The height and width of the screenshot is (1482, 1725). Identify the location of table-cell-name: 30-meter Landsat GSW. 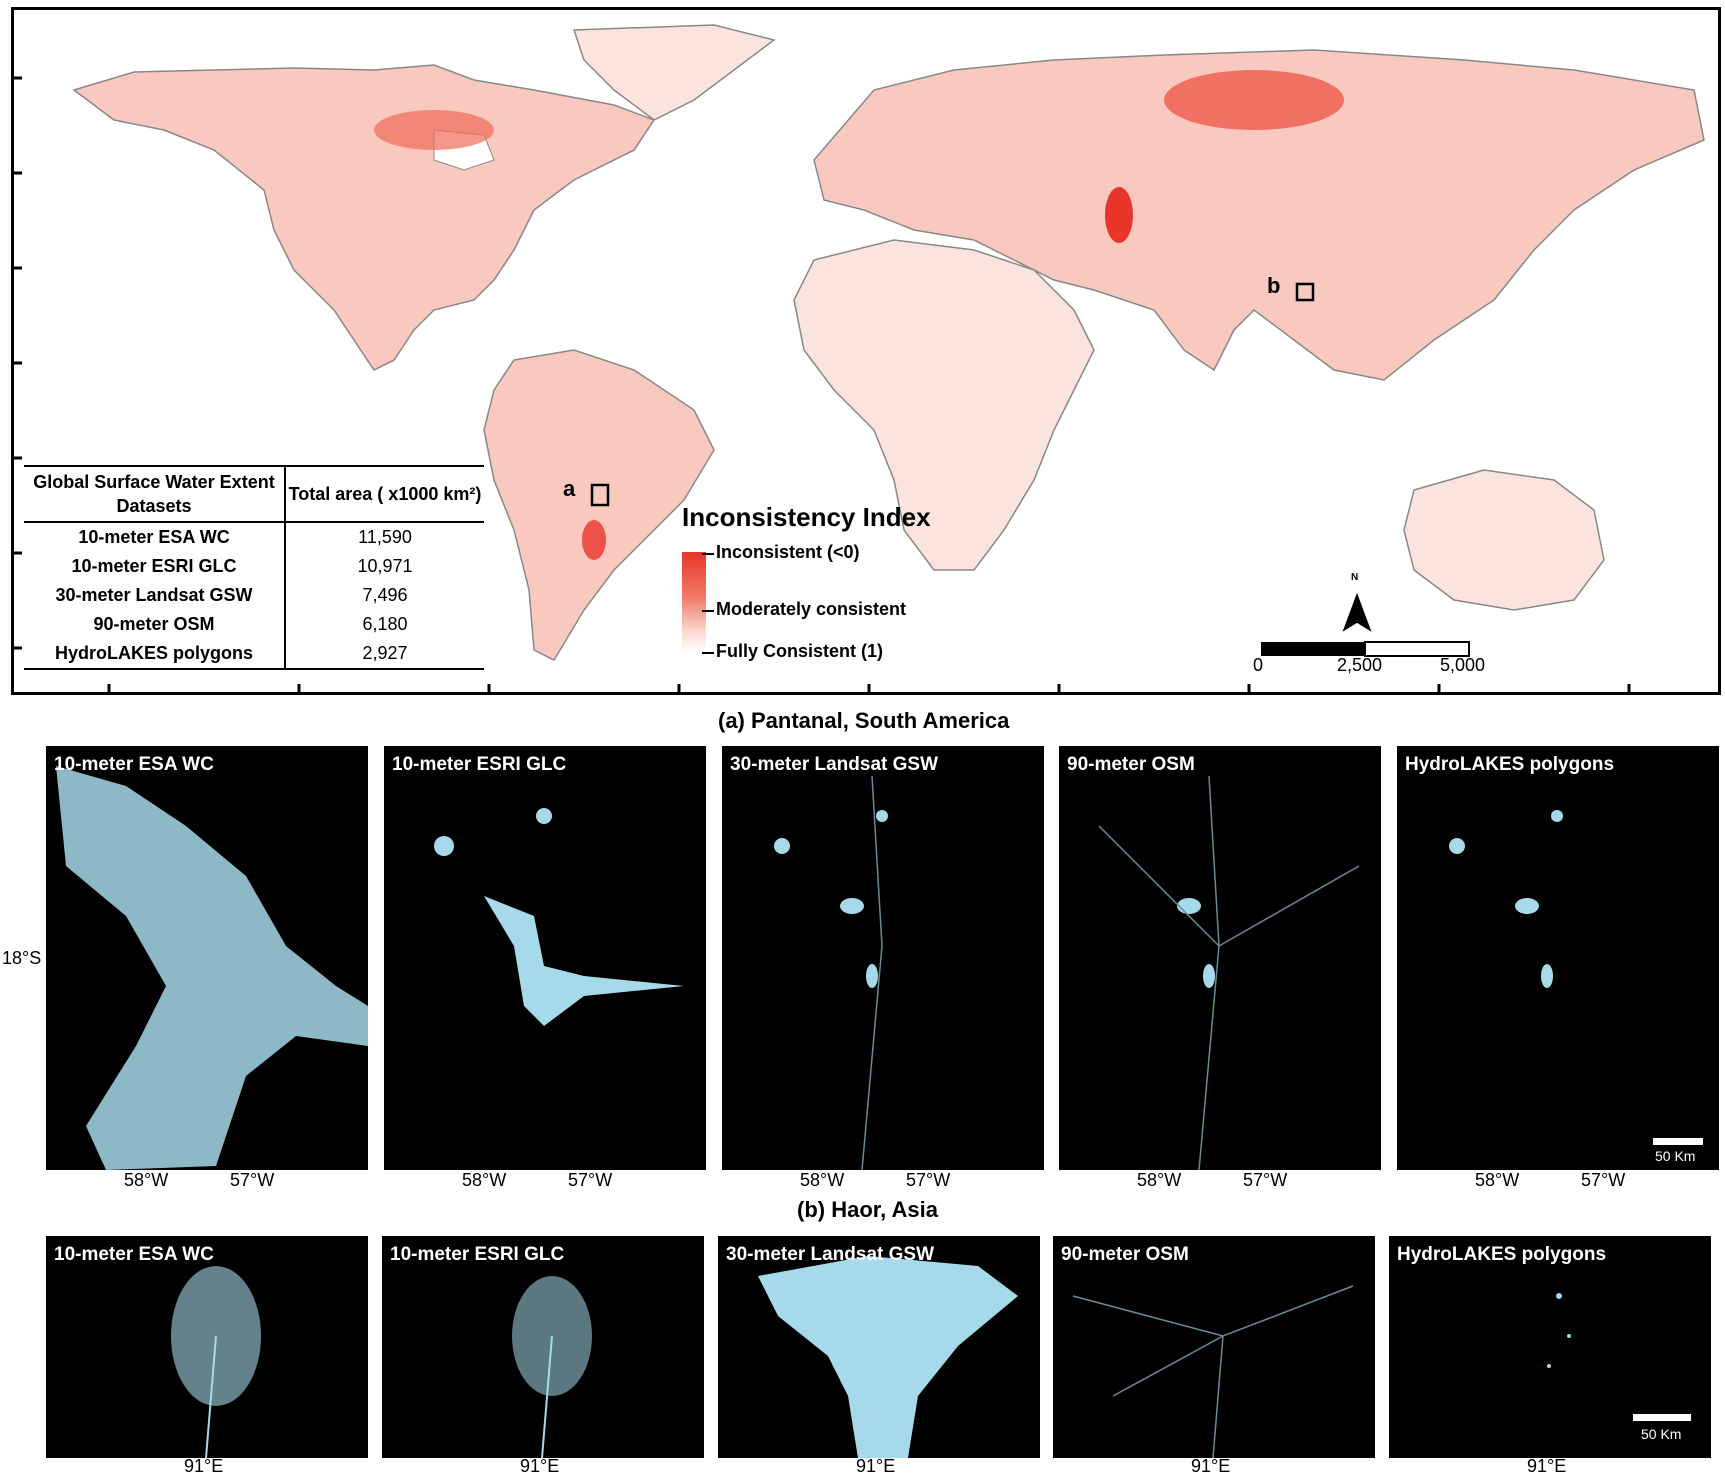
(155, 595).